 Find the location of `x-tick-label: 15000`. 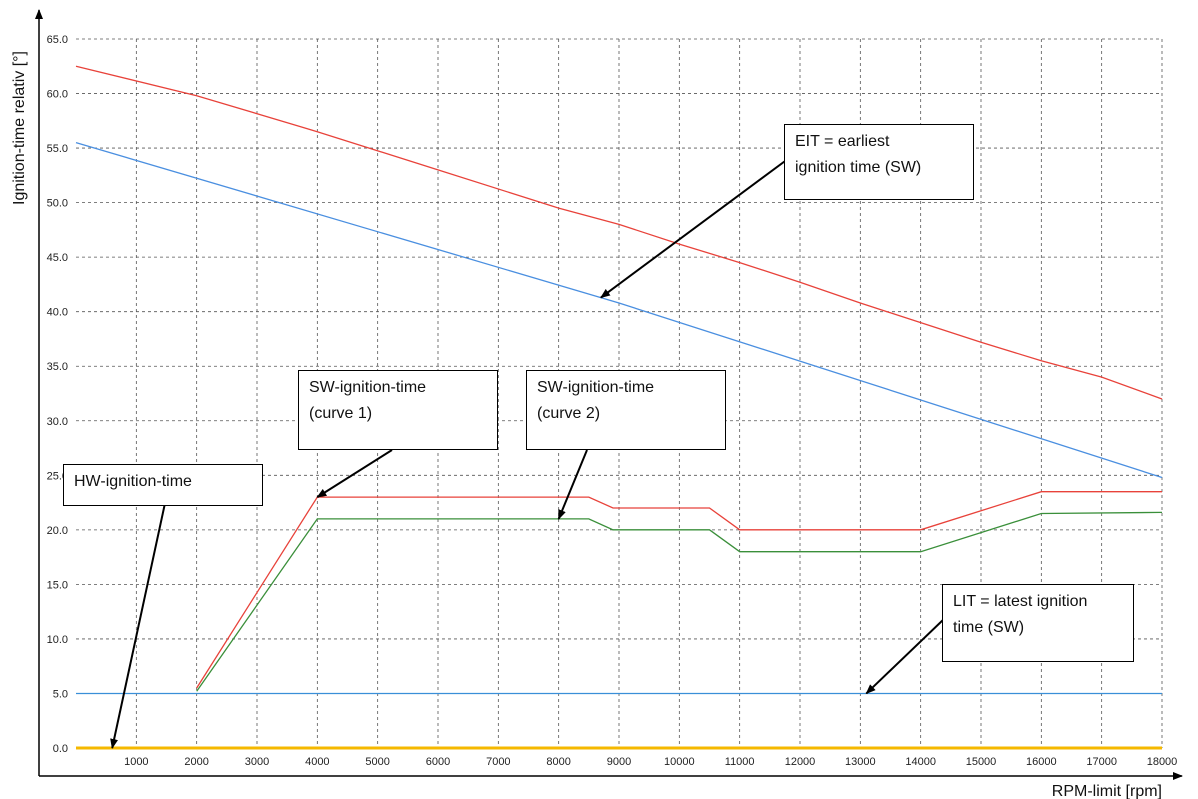

x-tick-label: 15000 is located at coordinates (981, 762).